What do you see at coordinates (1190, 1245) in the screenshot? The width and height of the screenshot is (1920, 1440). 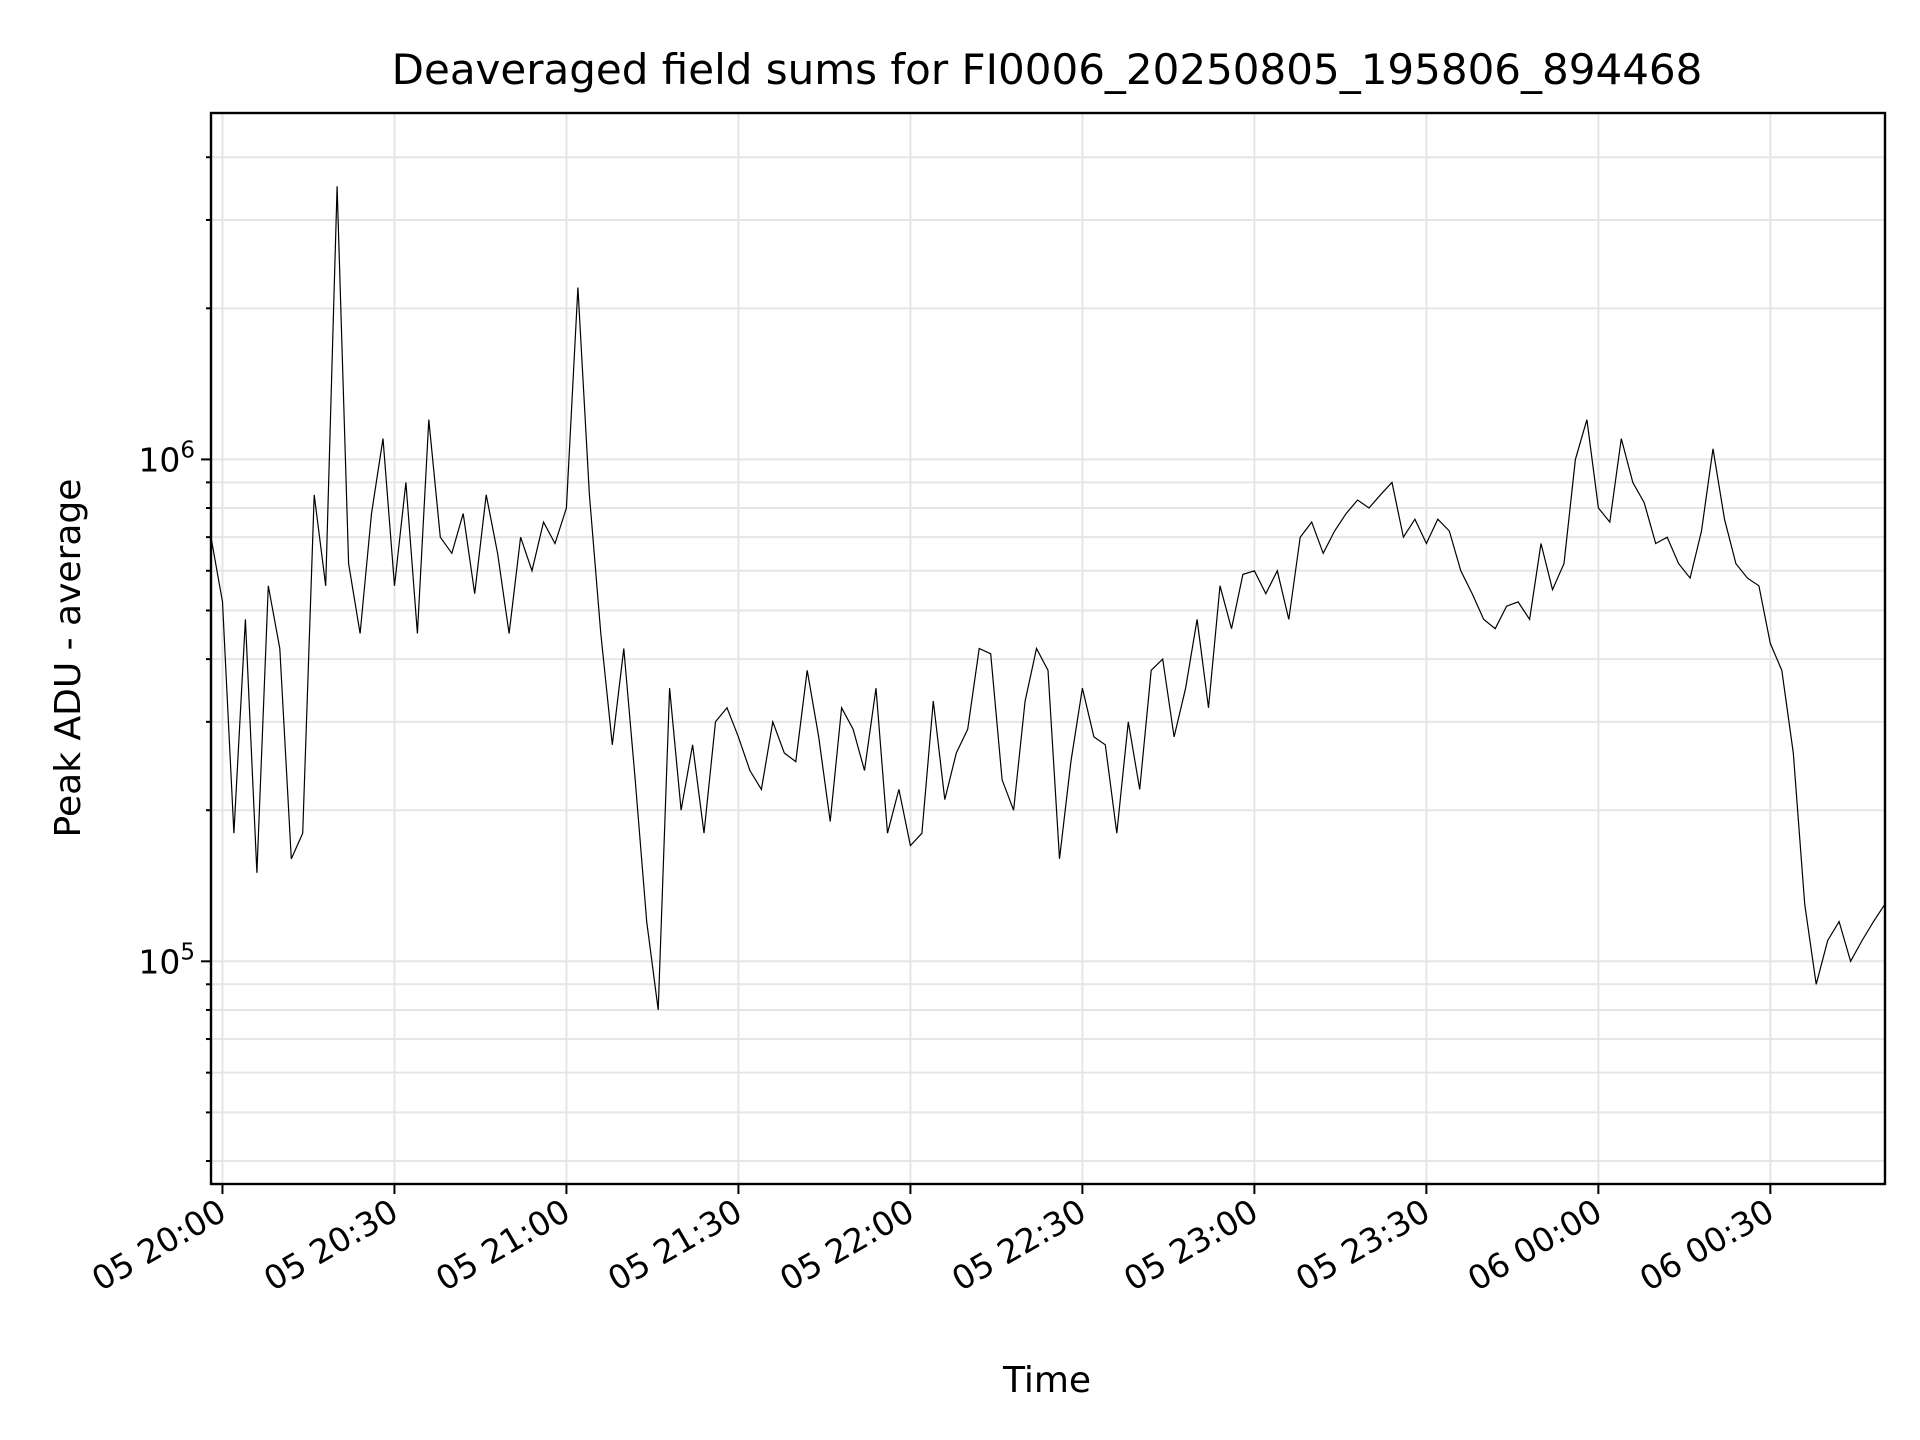 I see `x-tick-label: 05 23:00` at bounding box center [1190, 1245].